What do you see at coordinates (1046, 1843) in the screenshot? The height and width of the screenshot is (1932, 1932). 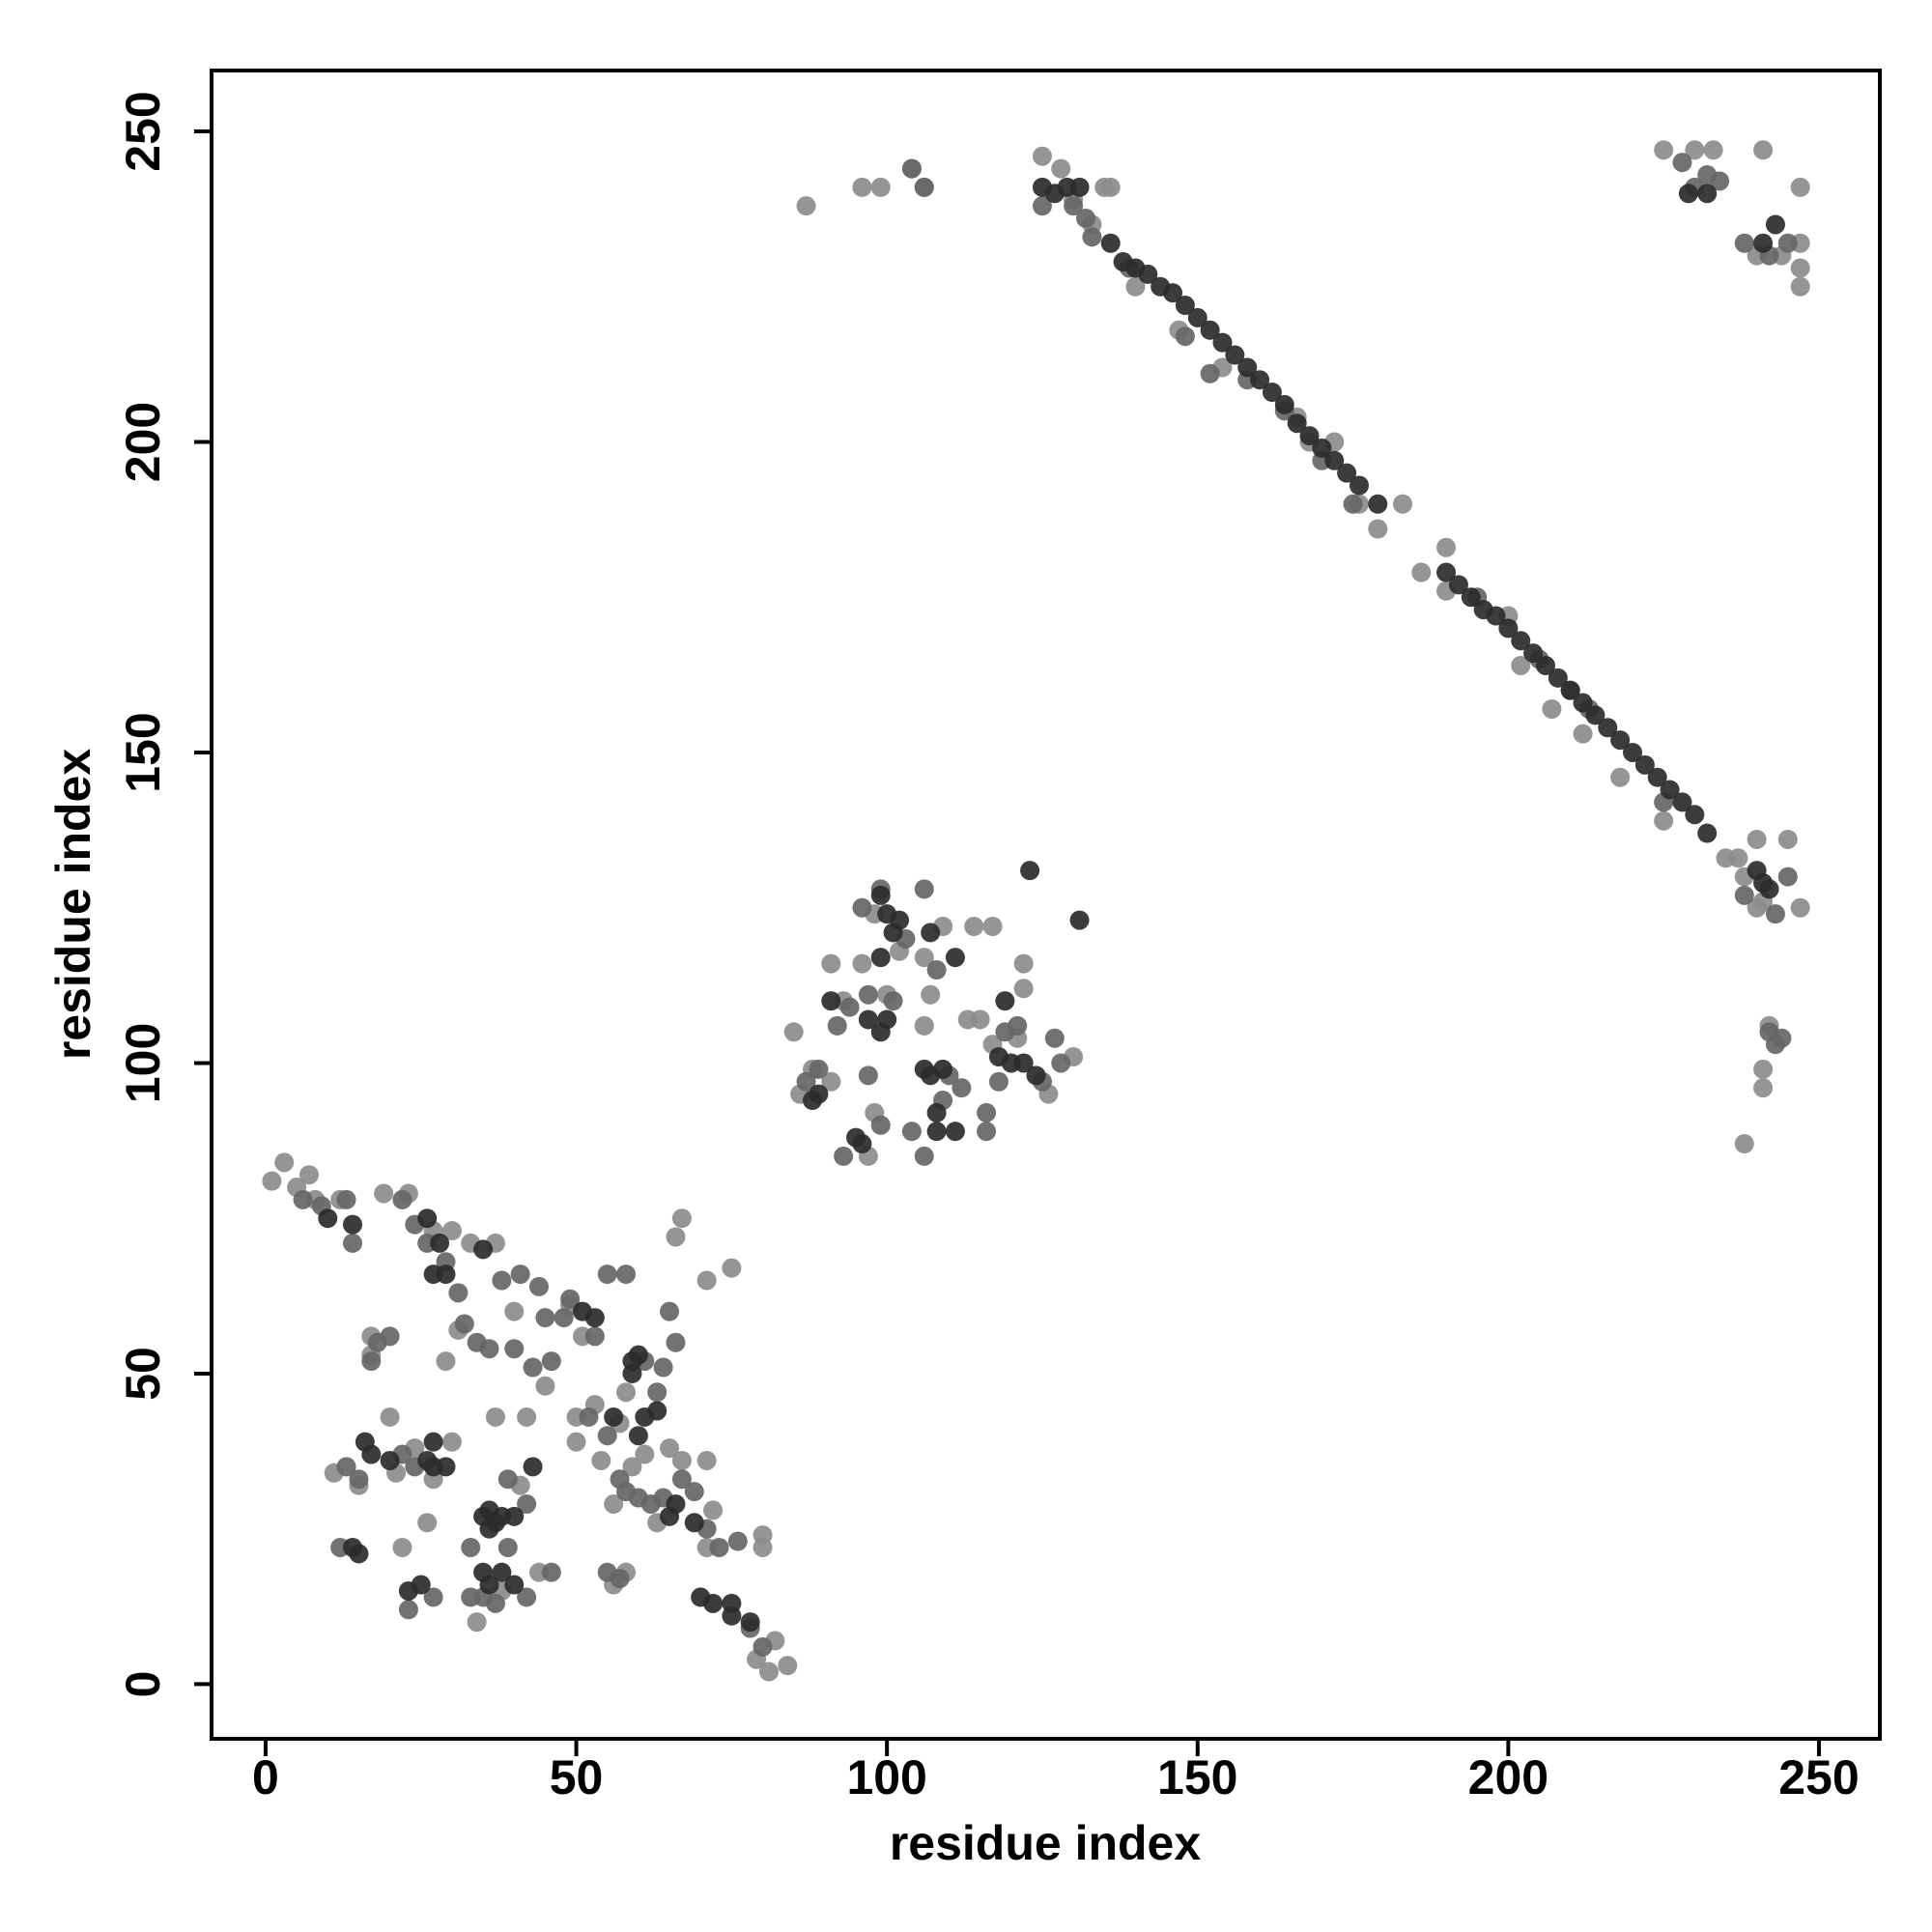 I see `x-axis-title: residue index` at bounding box center [1046, 1843].